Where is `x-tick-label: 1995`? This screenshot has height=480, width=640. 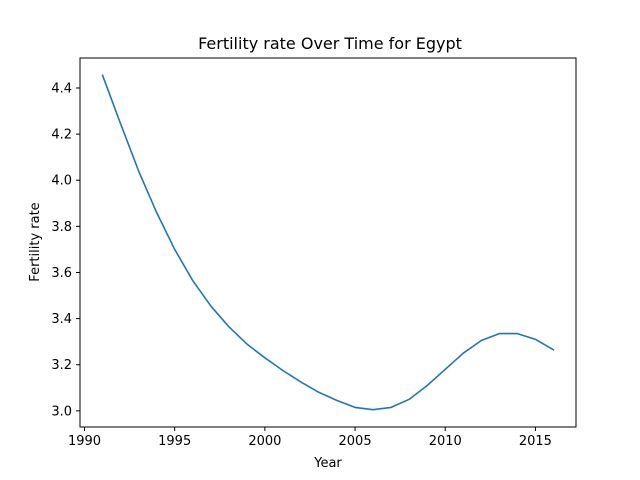
x-tick-label: 1995 is located at coordinates (174, 441).